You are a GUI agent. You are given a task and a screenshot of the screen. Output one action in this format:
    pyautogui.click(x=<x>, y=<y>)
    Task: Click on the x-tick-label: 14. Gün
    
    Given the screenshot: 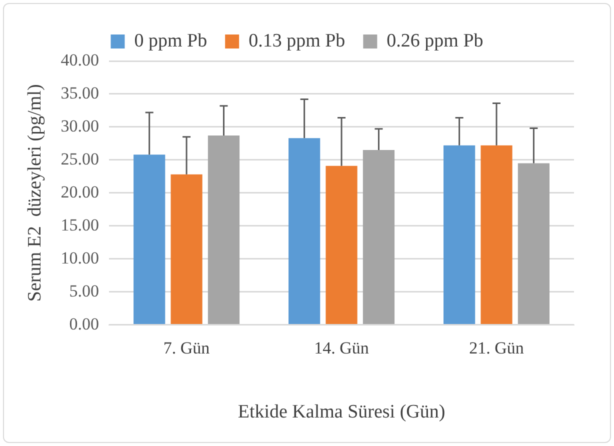 What is the action you would take?
    pyautogui.click(x=342, y=348)
    